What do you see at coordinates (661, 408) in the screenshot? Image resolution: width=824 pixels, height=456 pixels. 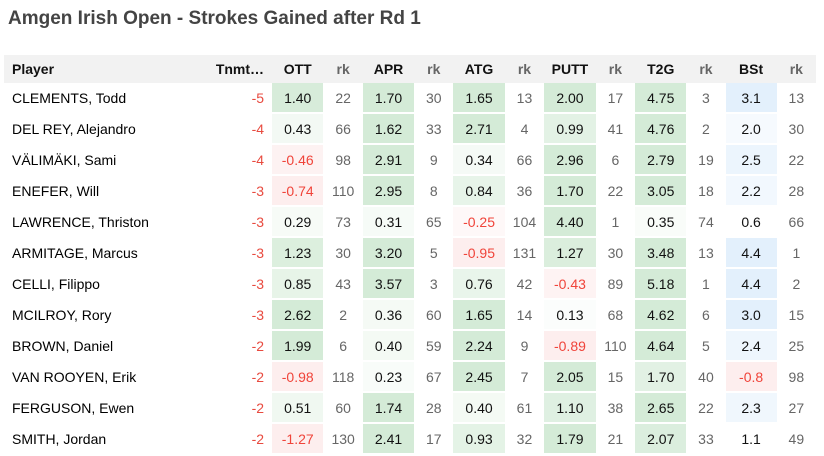 I see `stat-value-t2g: 2.65` at bounding box center [661, 408].